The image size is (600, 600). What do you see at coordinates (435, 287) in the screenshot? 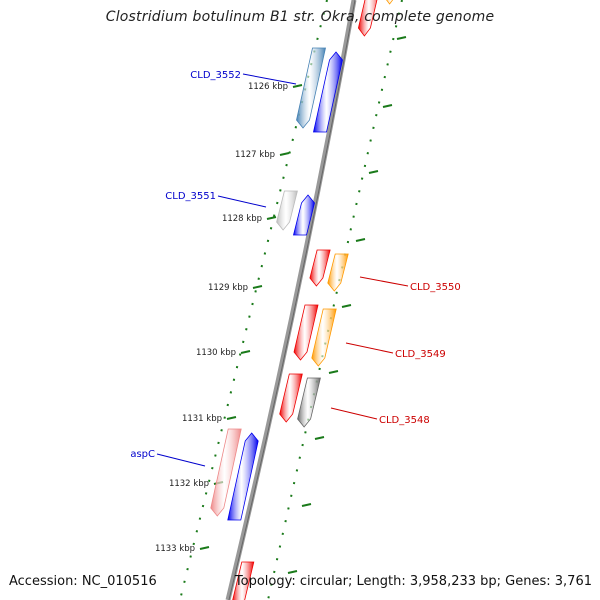
I see `gene-label-cld_3550: CLD_3550` at bounding box center [435, 287].